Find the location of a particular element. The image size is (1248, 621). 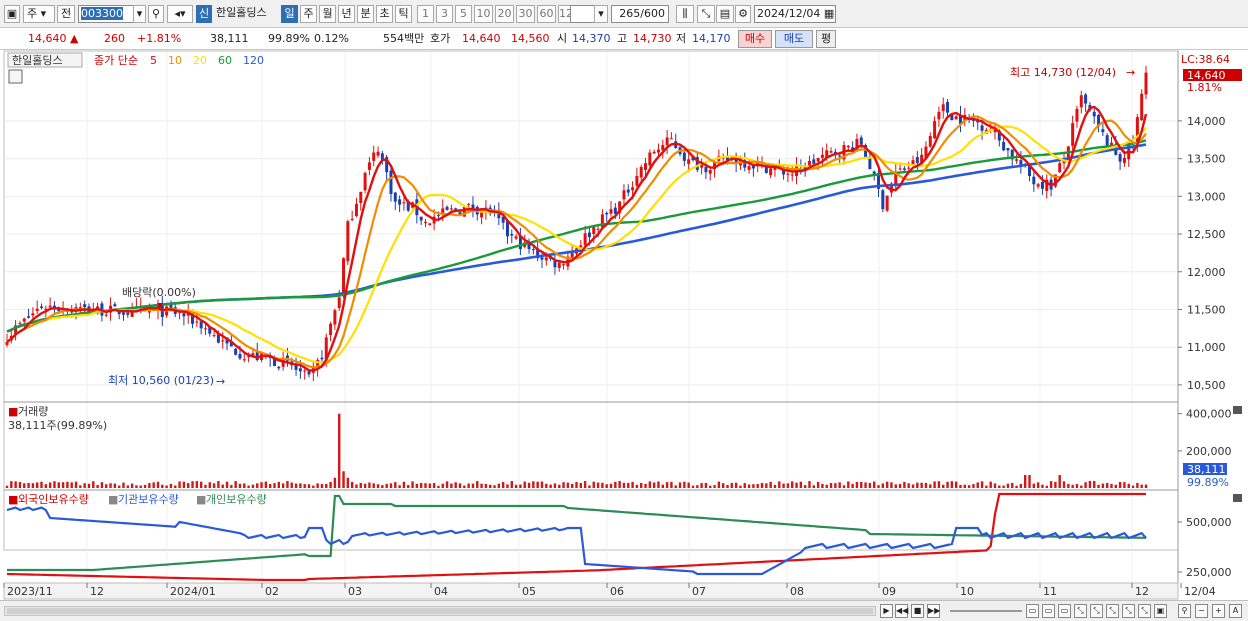

last-price-tag: 14,640 is located at coordinates (1206, 75).